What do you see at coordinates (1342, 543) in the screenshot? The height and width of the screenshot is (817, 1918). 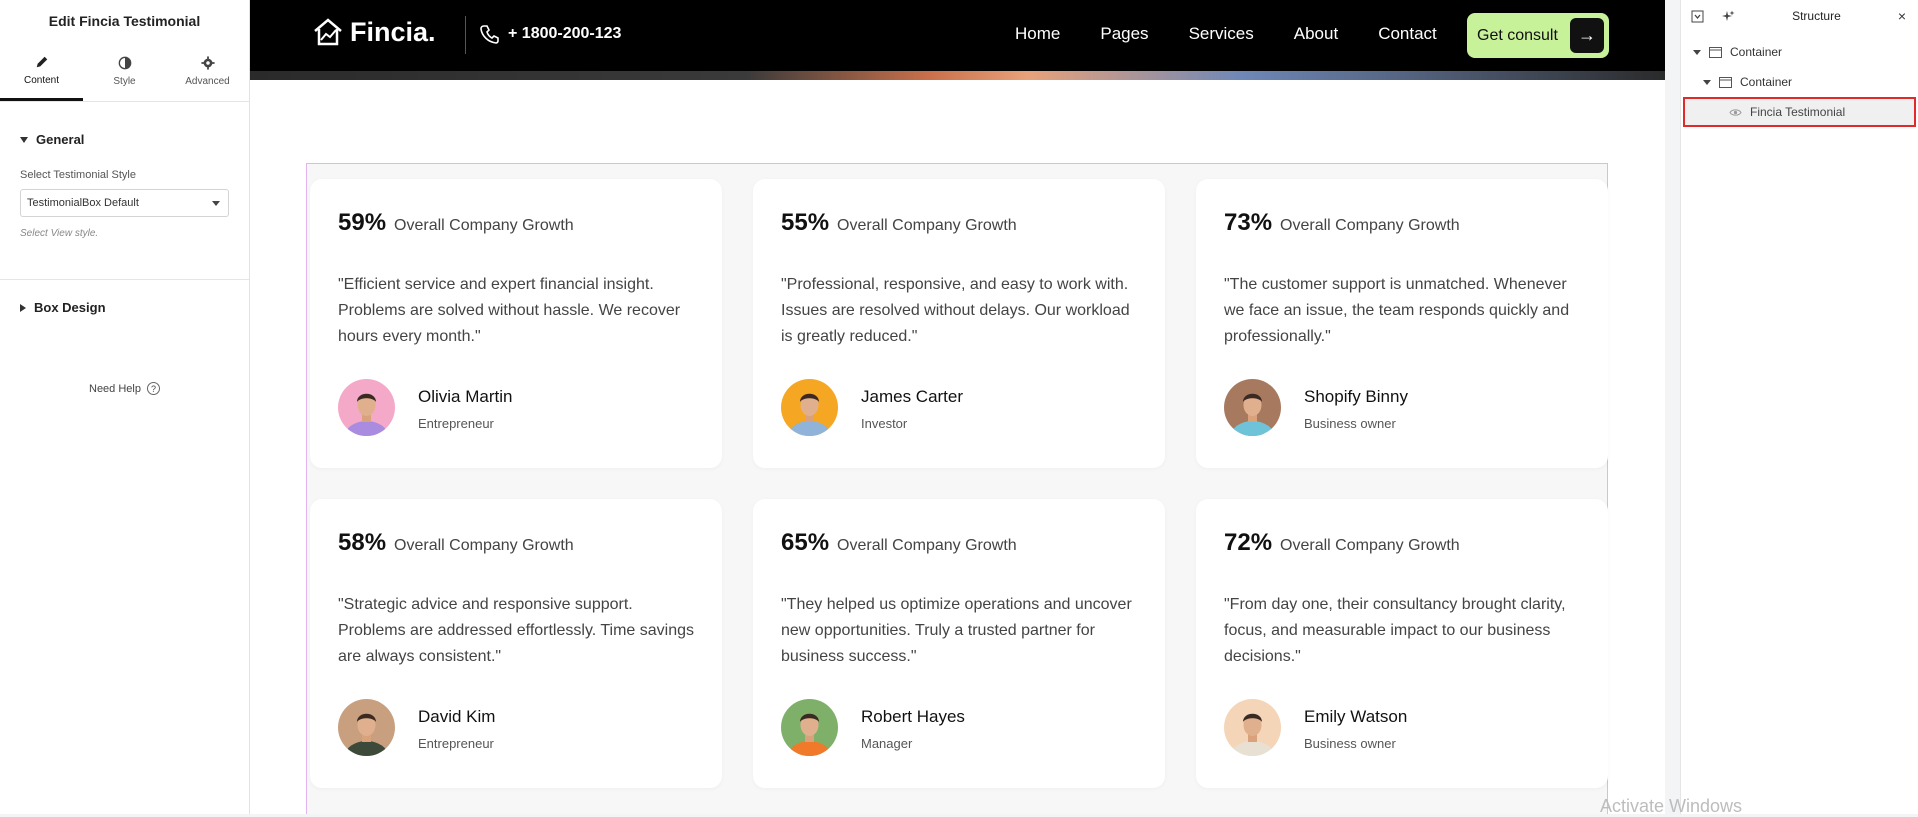 I see `growth-stat: 72% Overall Company Growth` at bounding box center [1342, 543].